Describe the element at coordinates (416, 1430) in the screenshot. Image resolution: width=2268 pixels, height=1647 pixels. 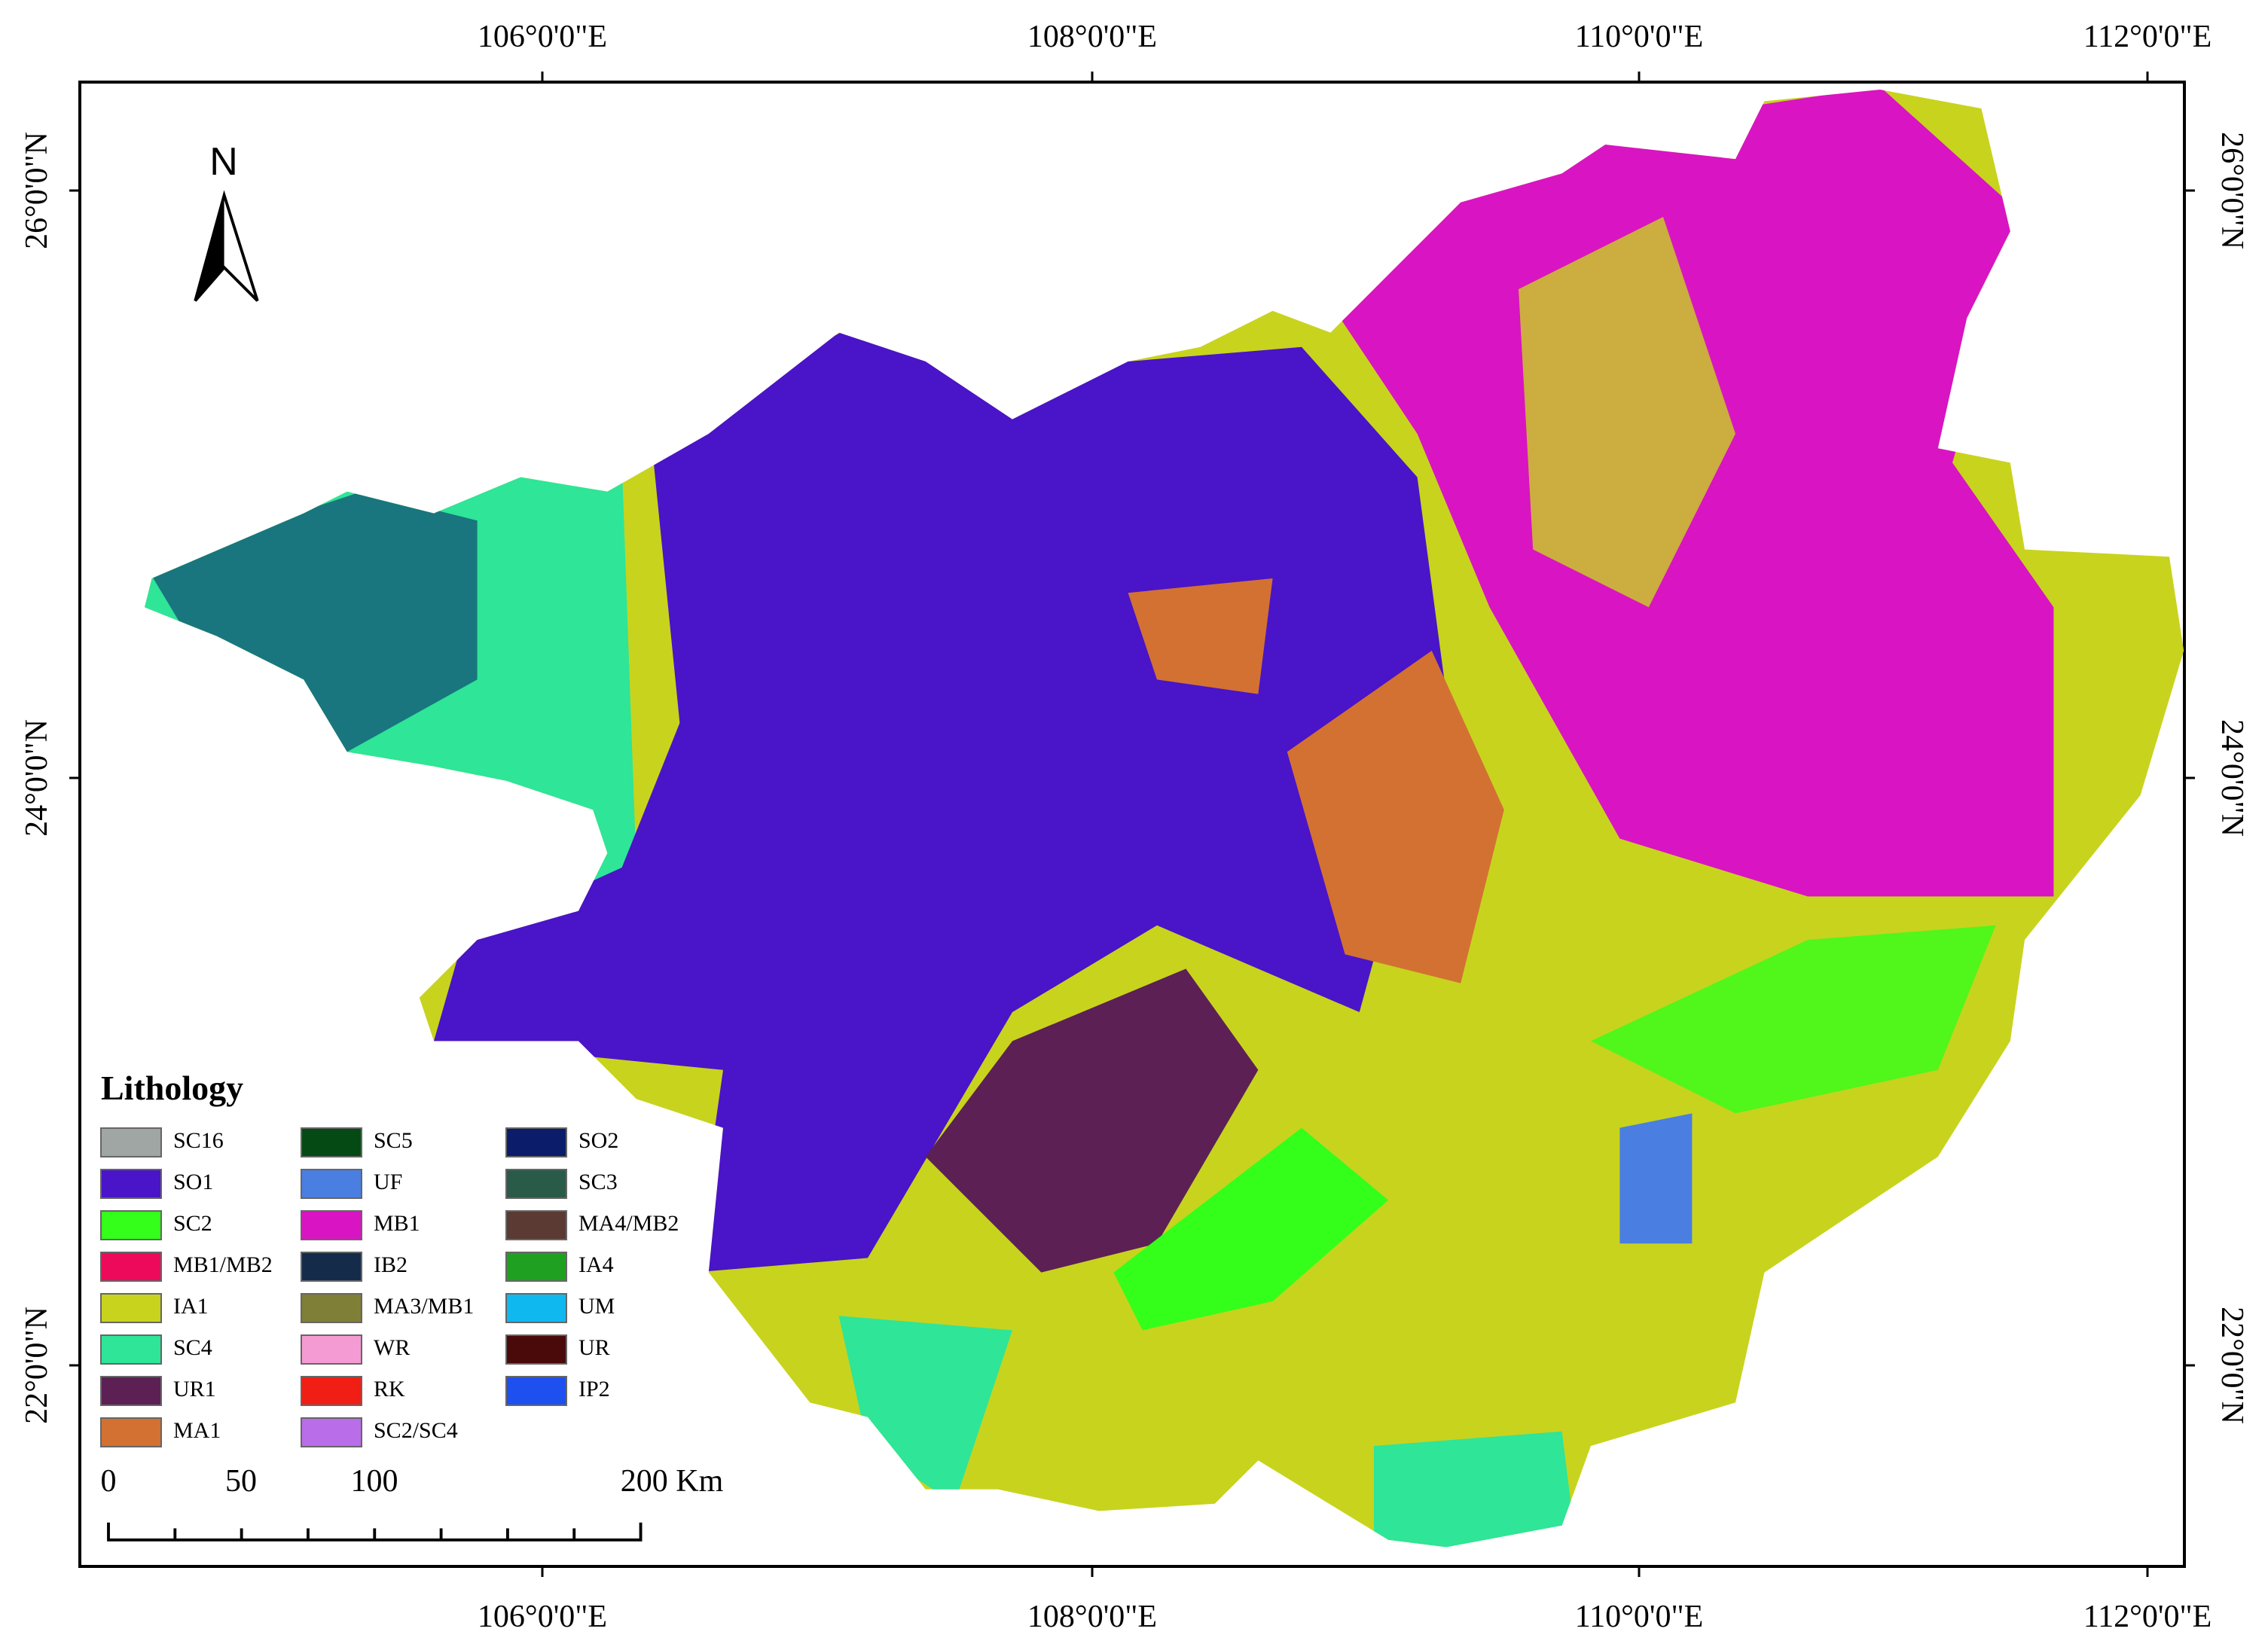
I see `legend-label: SC2/SC4` at that location.